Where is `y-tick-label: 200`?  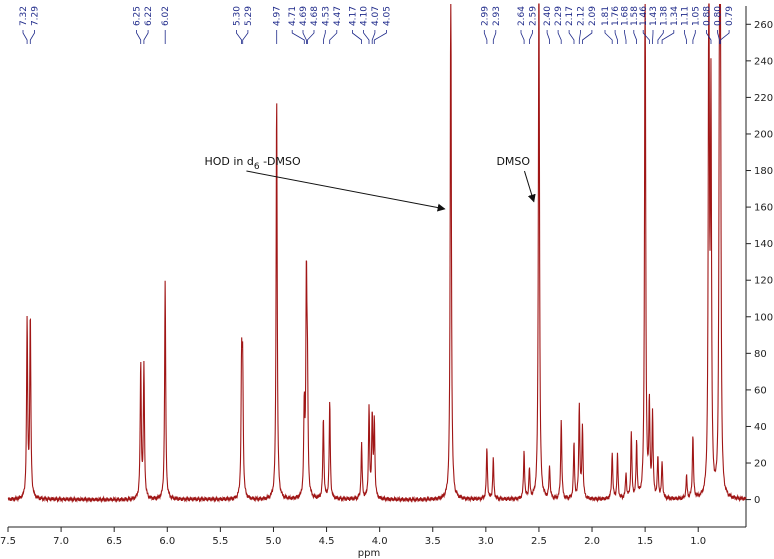 y-tick-label: 200 is located at coordinates (763, 134).